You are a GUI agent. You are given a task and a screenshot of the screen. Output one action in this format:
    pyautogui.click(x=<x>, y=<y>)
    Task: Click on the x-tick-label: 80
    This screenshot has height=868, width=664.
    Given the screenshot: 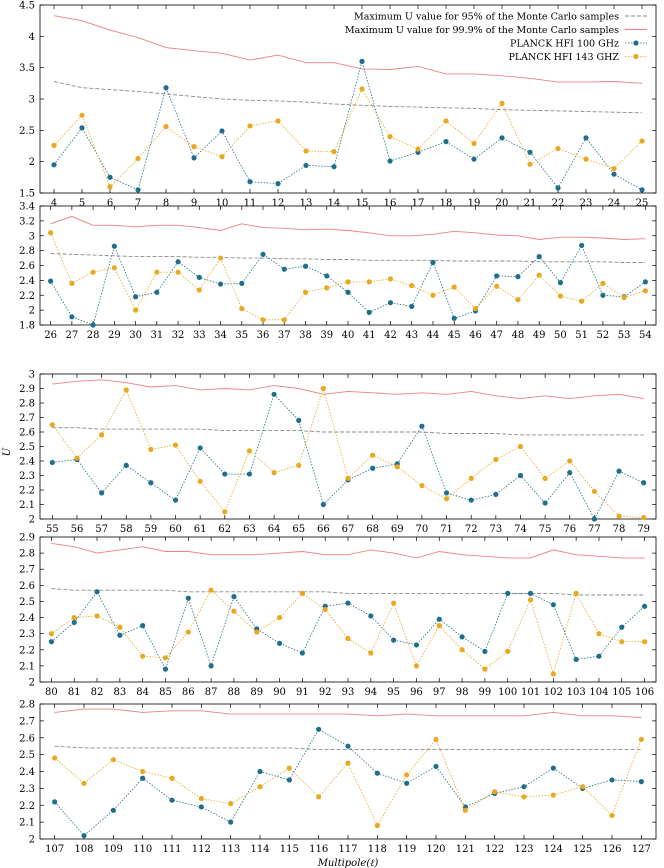 What is the action you would take?
    pyautogui.click(x=51, y=692)
    